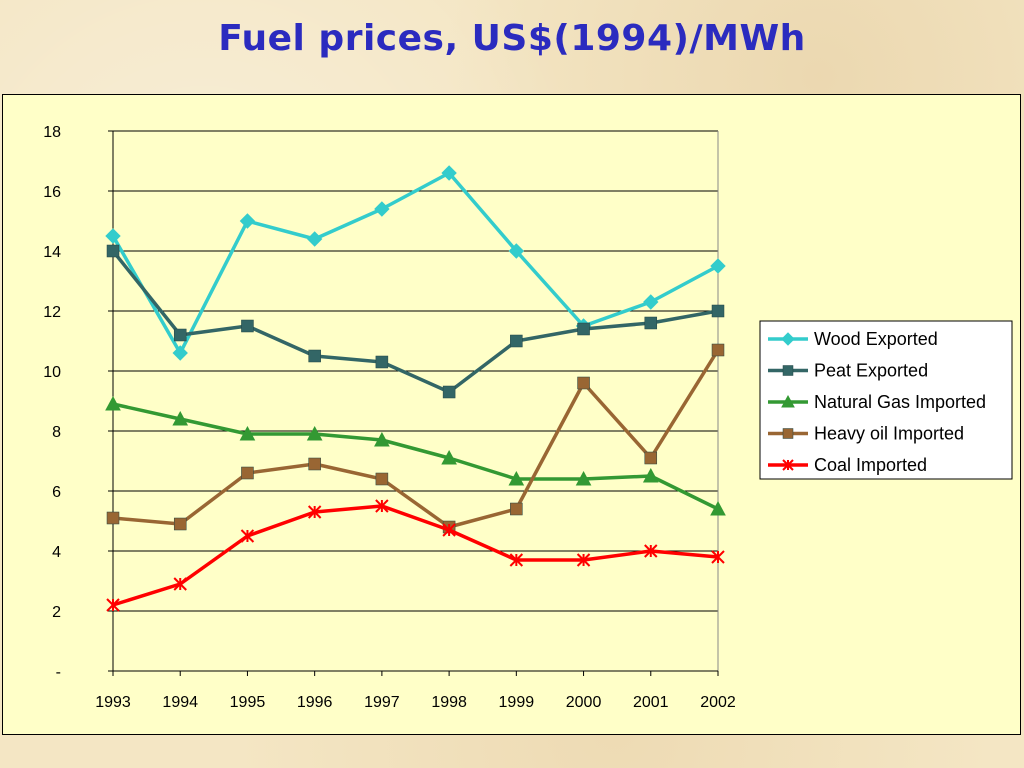 The image size is (1024, 768). What do you see at coordinates (871, 371) in the screenshot?
I see `legend-label: Peat Exported` at bounding box center [871, 371].